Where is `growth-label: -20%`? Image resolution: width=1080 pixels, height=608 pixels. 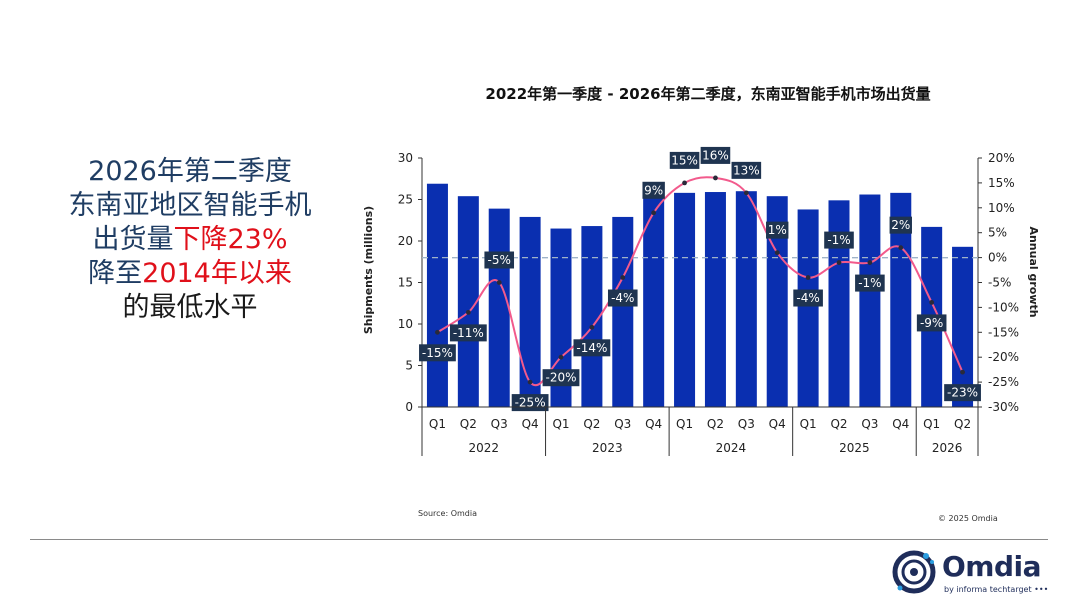 growth-label: -20% is located at coordinates (560, 378).